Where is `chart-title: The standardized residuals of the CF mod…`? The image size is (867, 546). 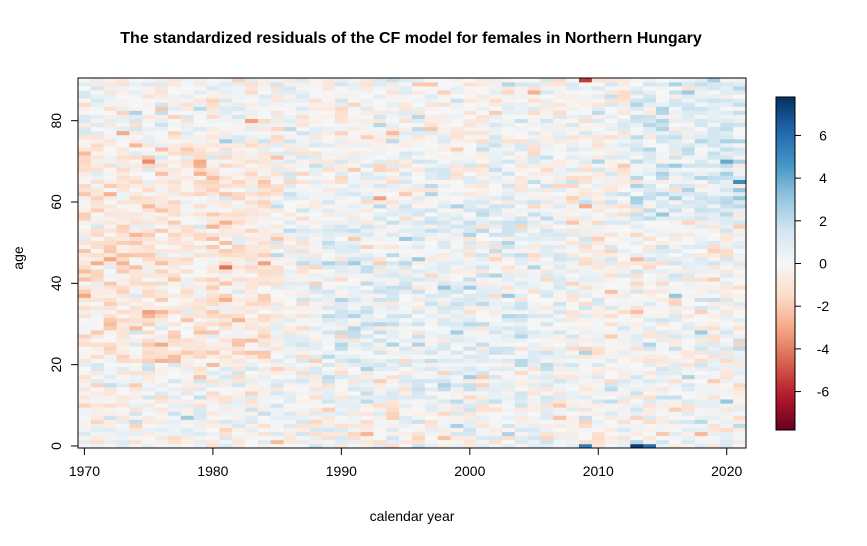
chart-title: The standardized residuals of the CF mod… is located at coordinates (411, 38).